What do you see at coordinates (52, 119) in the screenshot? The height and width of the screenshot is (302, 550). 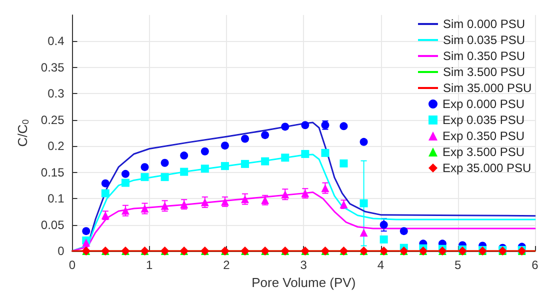 I see `y-tick-label: 0.25` at bounding box center [52, 119].